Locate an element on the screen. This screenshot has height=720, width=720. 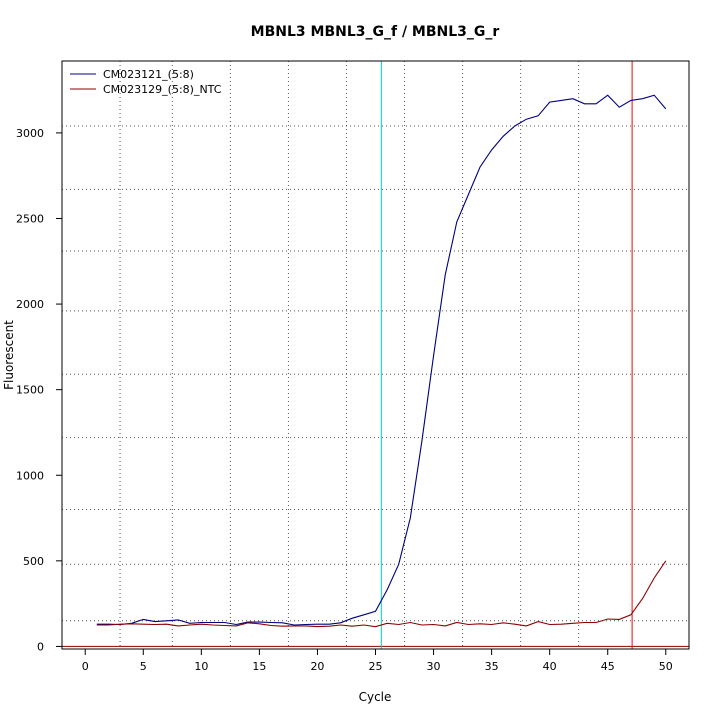
x-tick-label: 15 is located at coordinates (259, 666).